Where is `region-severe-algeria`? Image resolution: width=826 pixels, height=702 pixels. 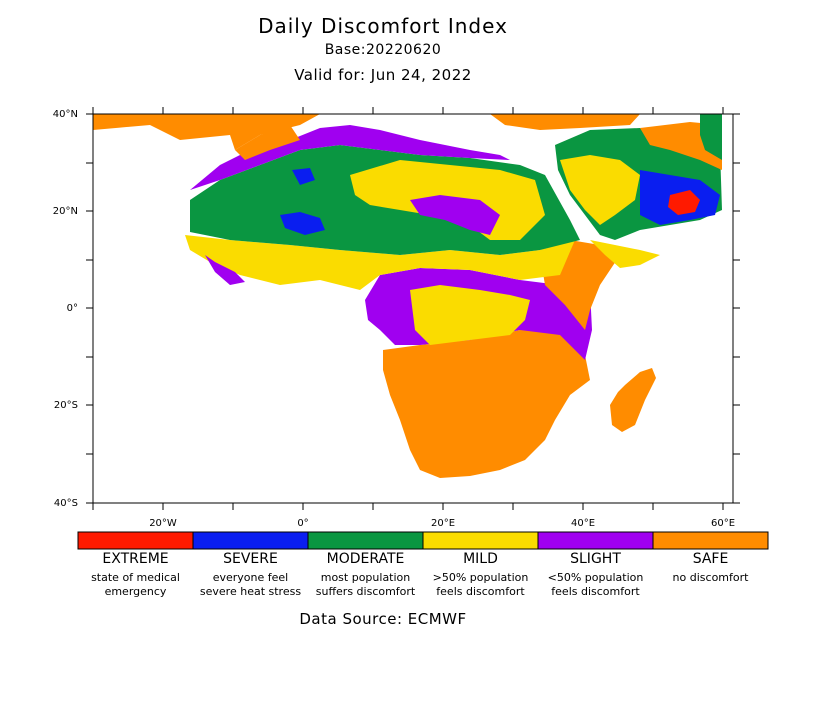
region-severe-algeria is located at coordinates (303, 176).